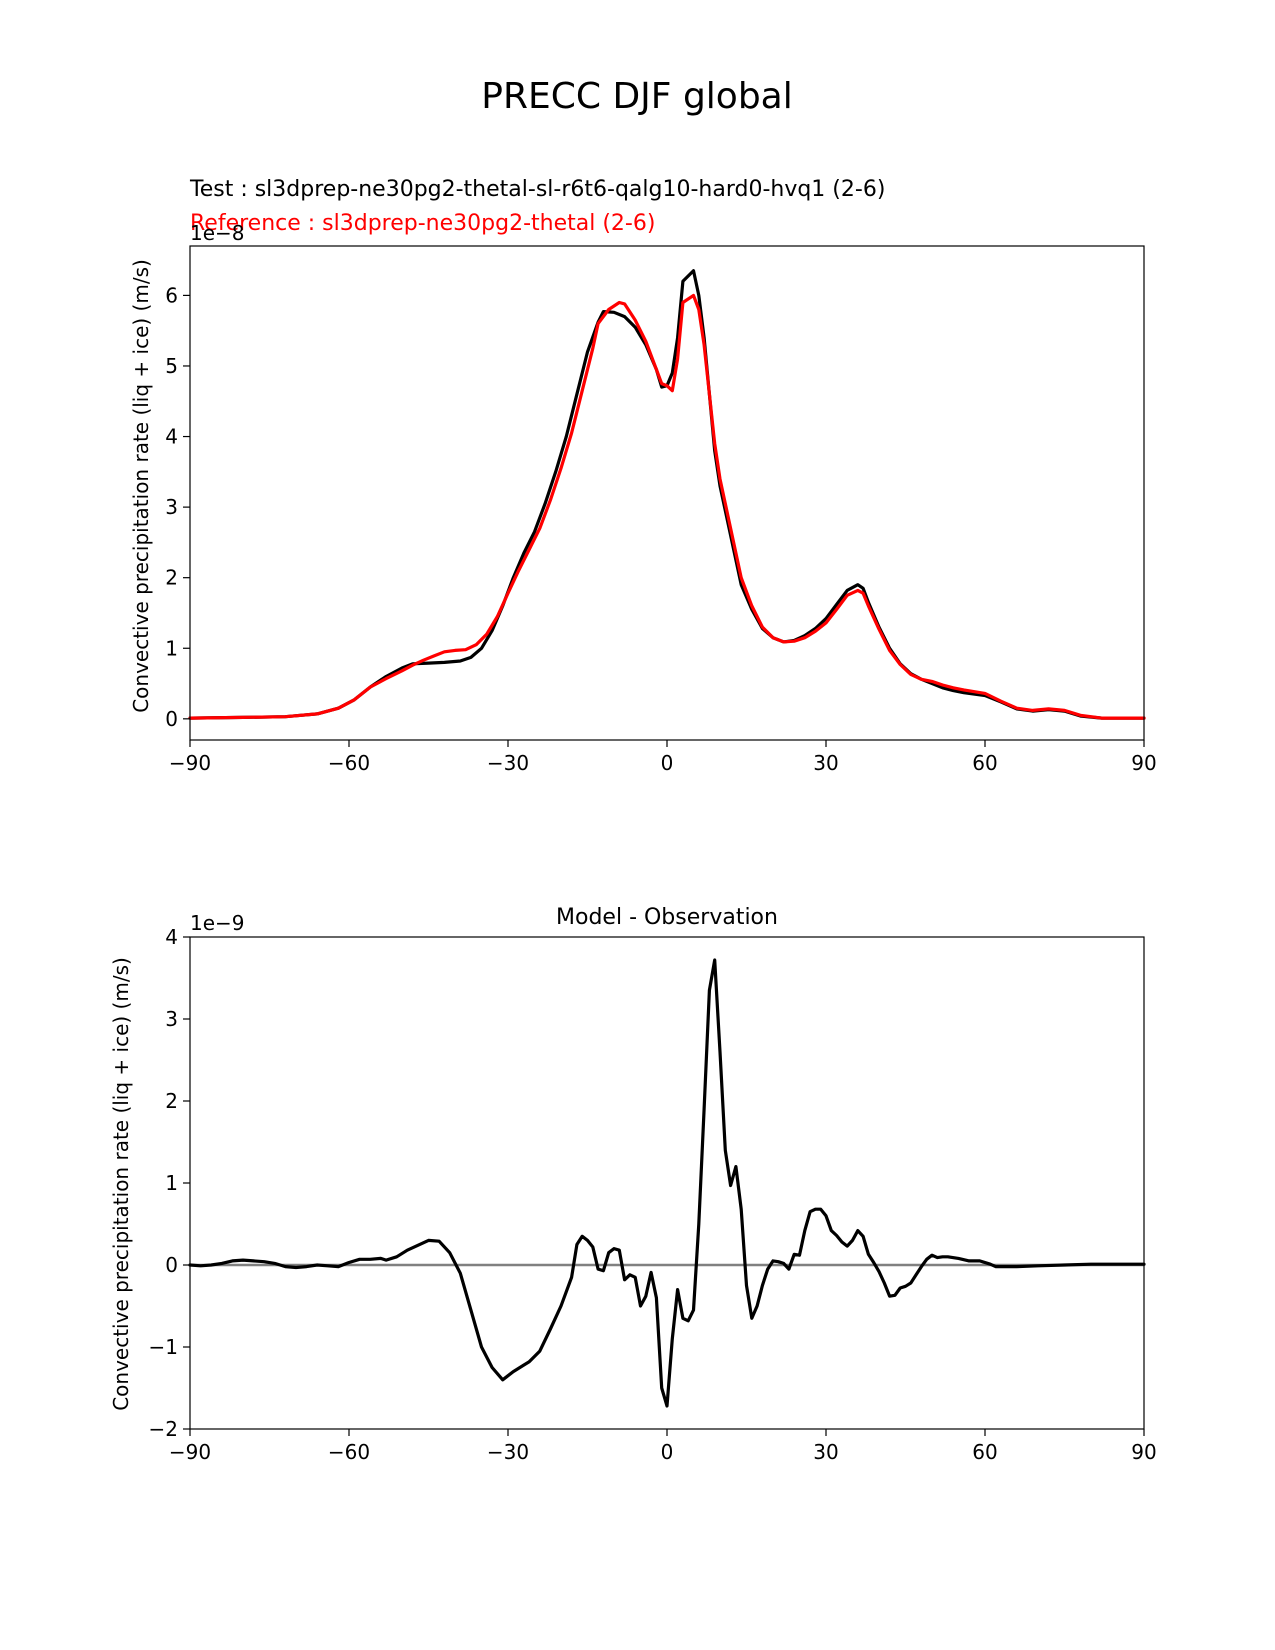 The width and height of the screenshot is (1275, 1650). I want to click on bottom-ytick-label: −1, so click(163, 1347).